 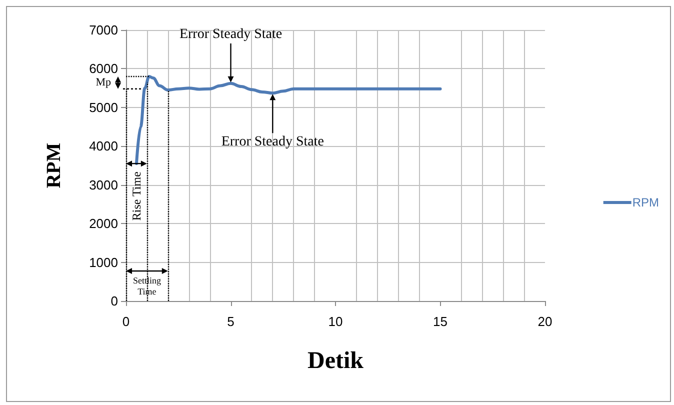 What do you see at coordinates (103, 146) in the screenshot?
I see `y-tick-label: 4000` at bounding box center [103, 146].